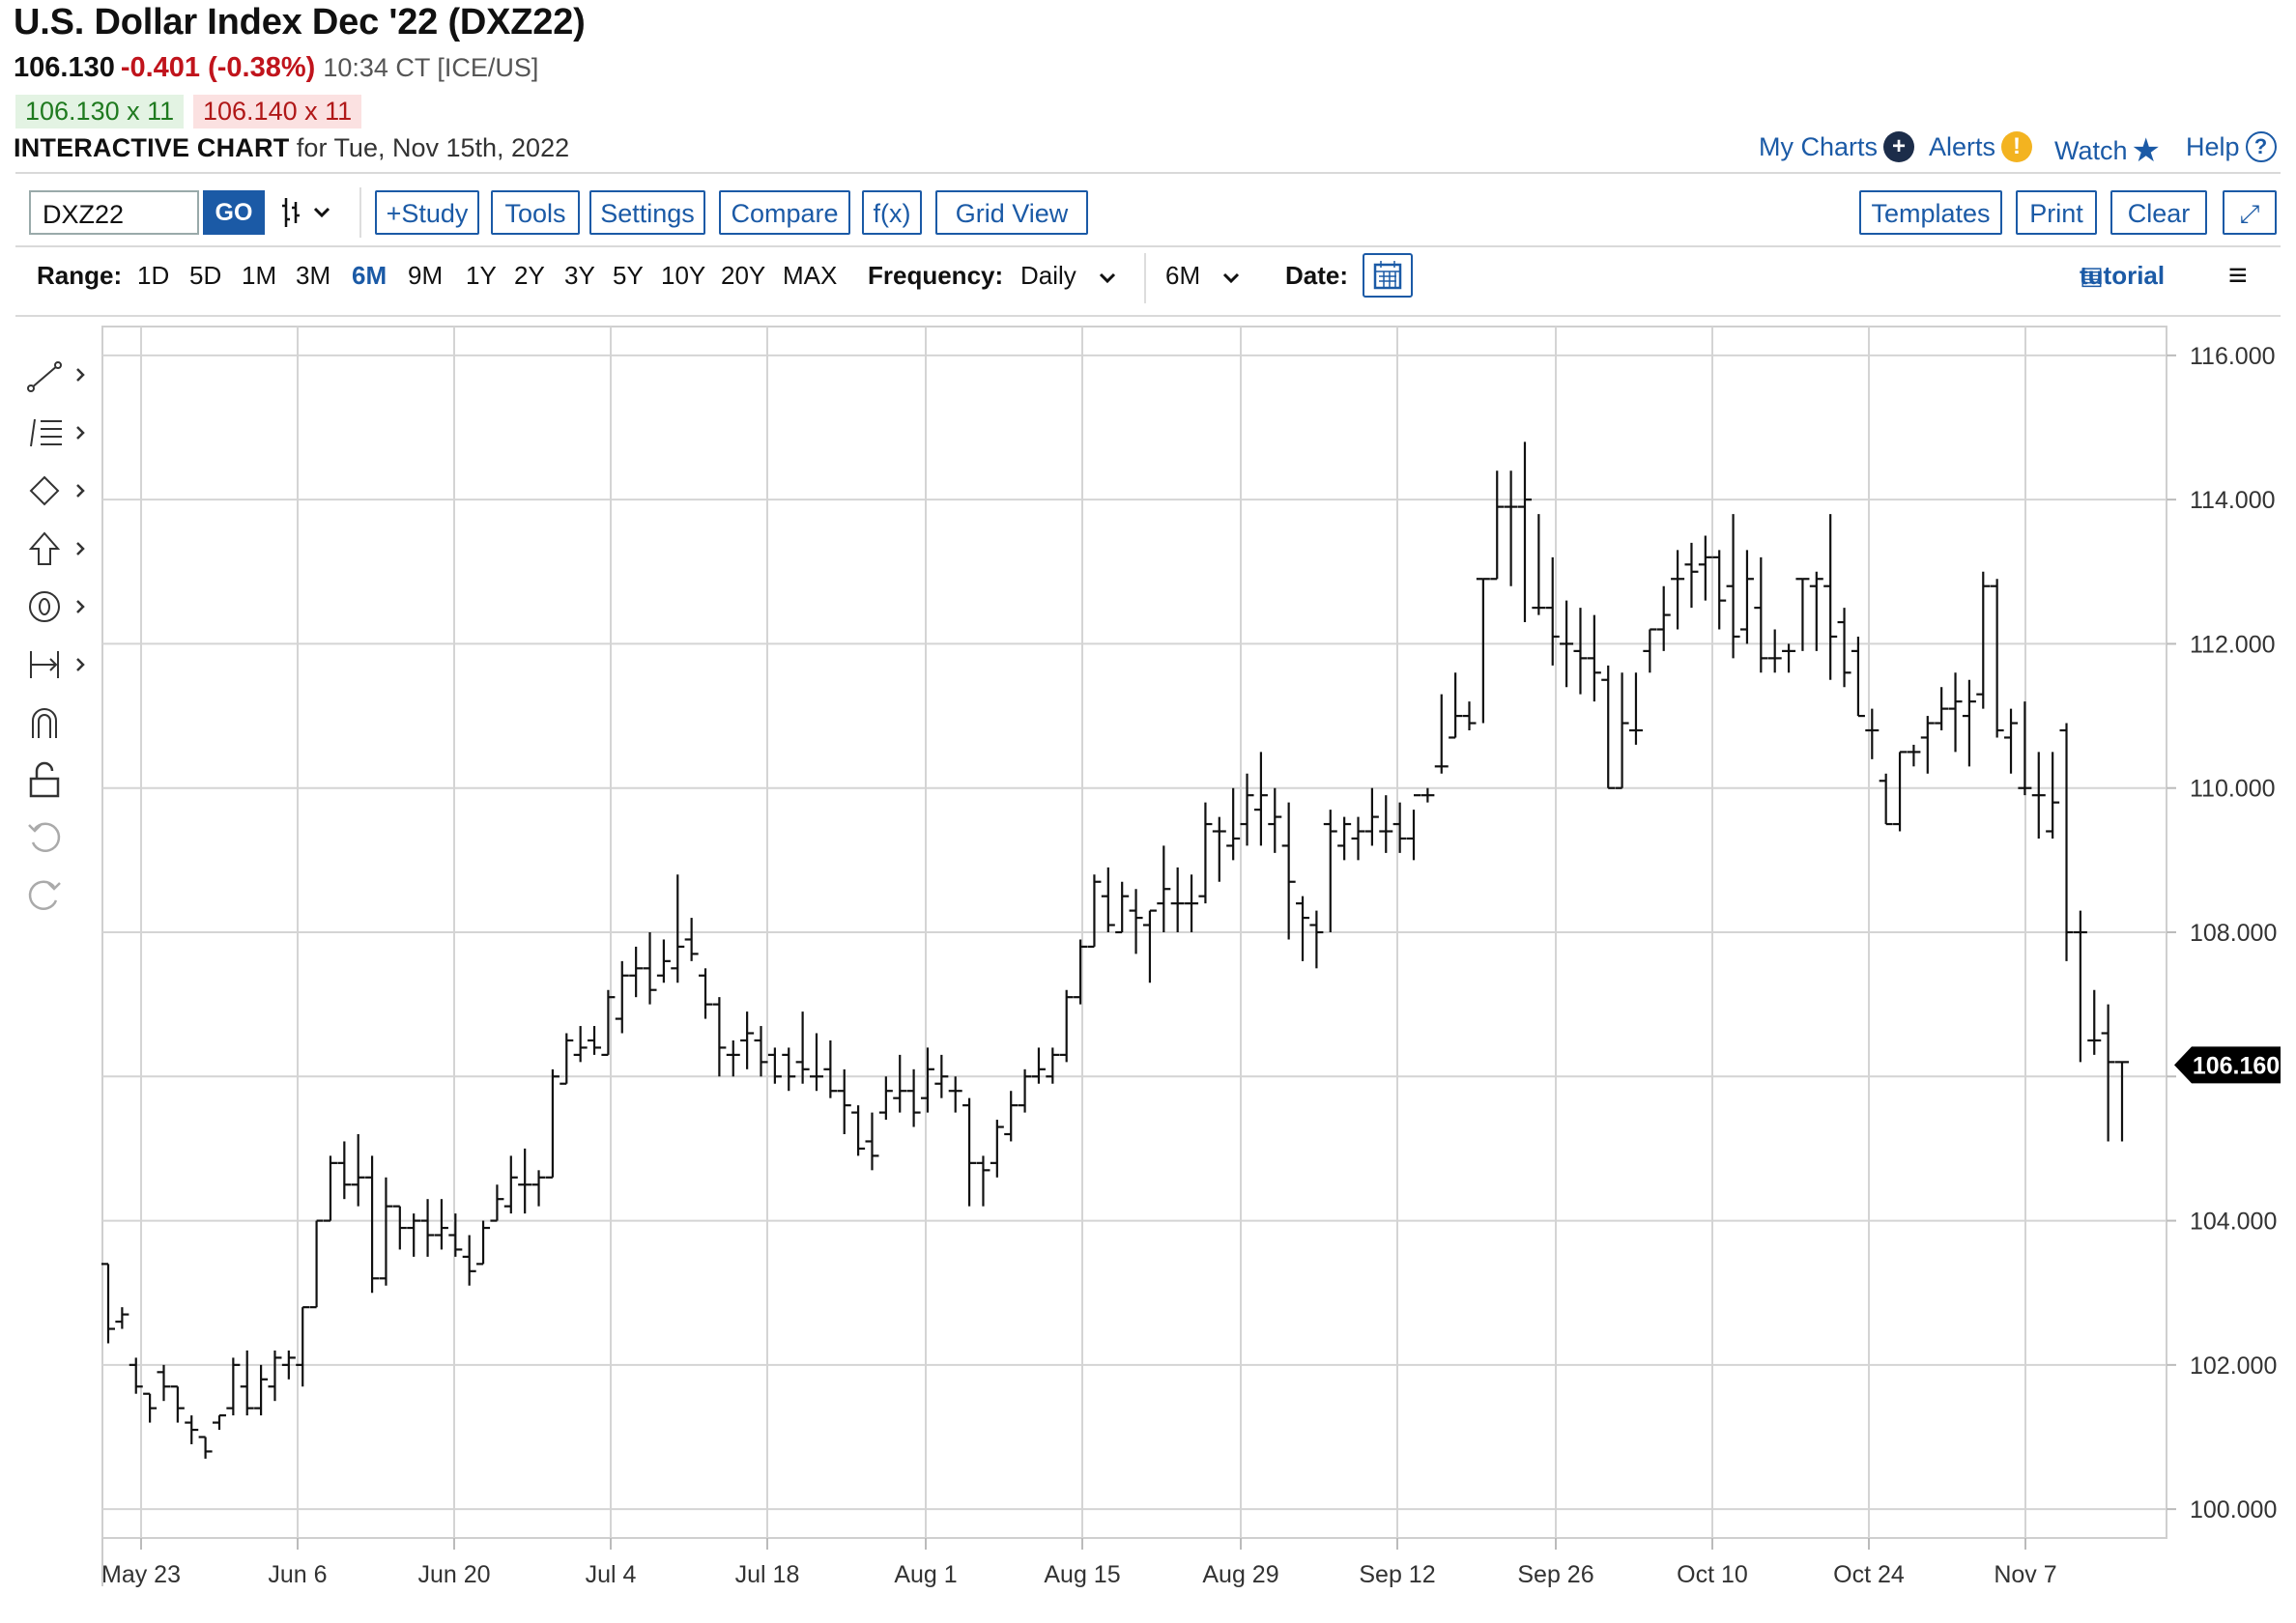  Describe the element at coordinates (2238, 275) in the screenshot. I see `hamburger-menu-icon: ≡` at that location.